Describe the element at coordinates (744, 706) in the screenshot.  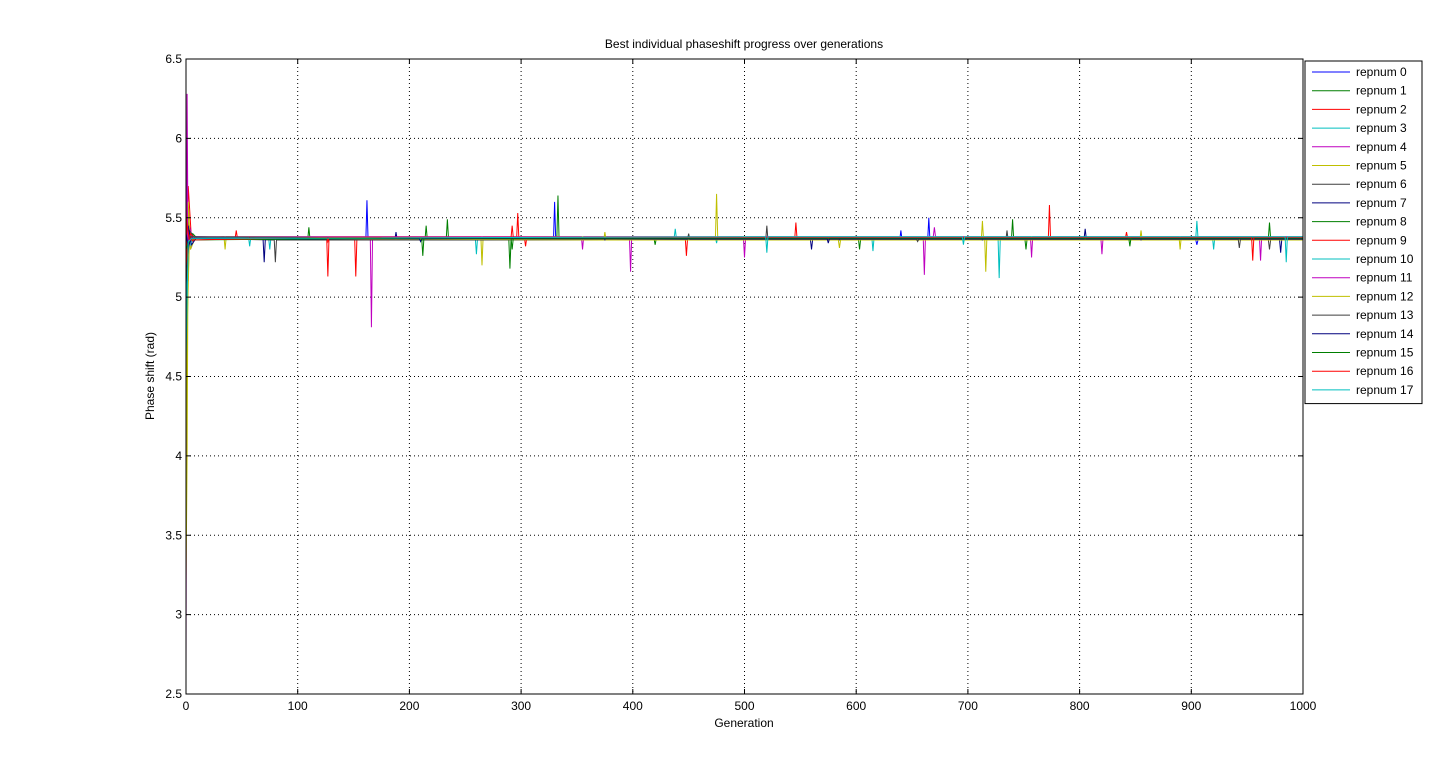
I see `x-tick-label: 500` at that location.